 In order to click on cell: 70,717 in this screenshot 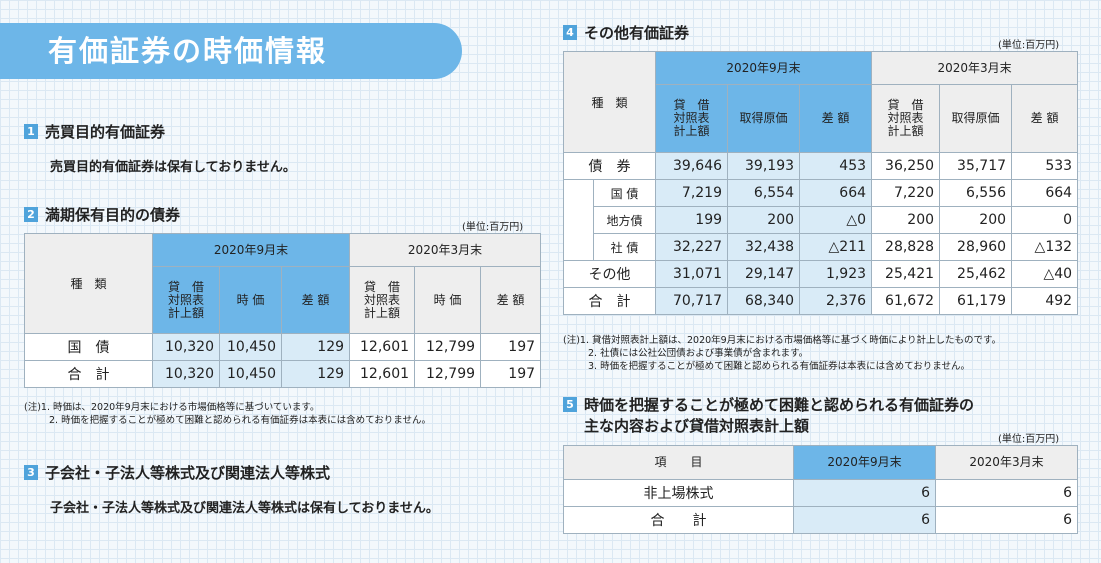, I will do `click(692, 301)`.